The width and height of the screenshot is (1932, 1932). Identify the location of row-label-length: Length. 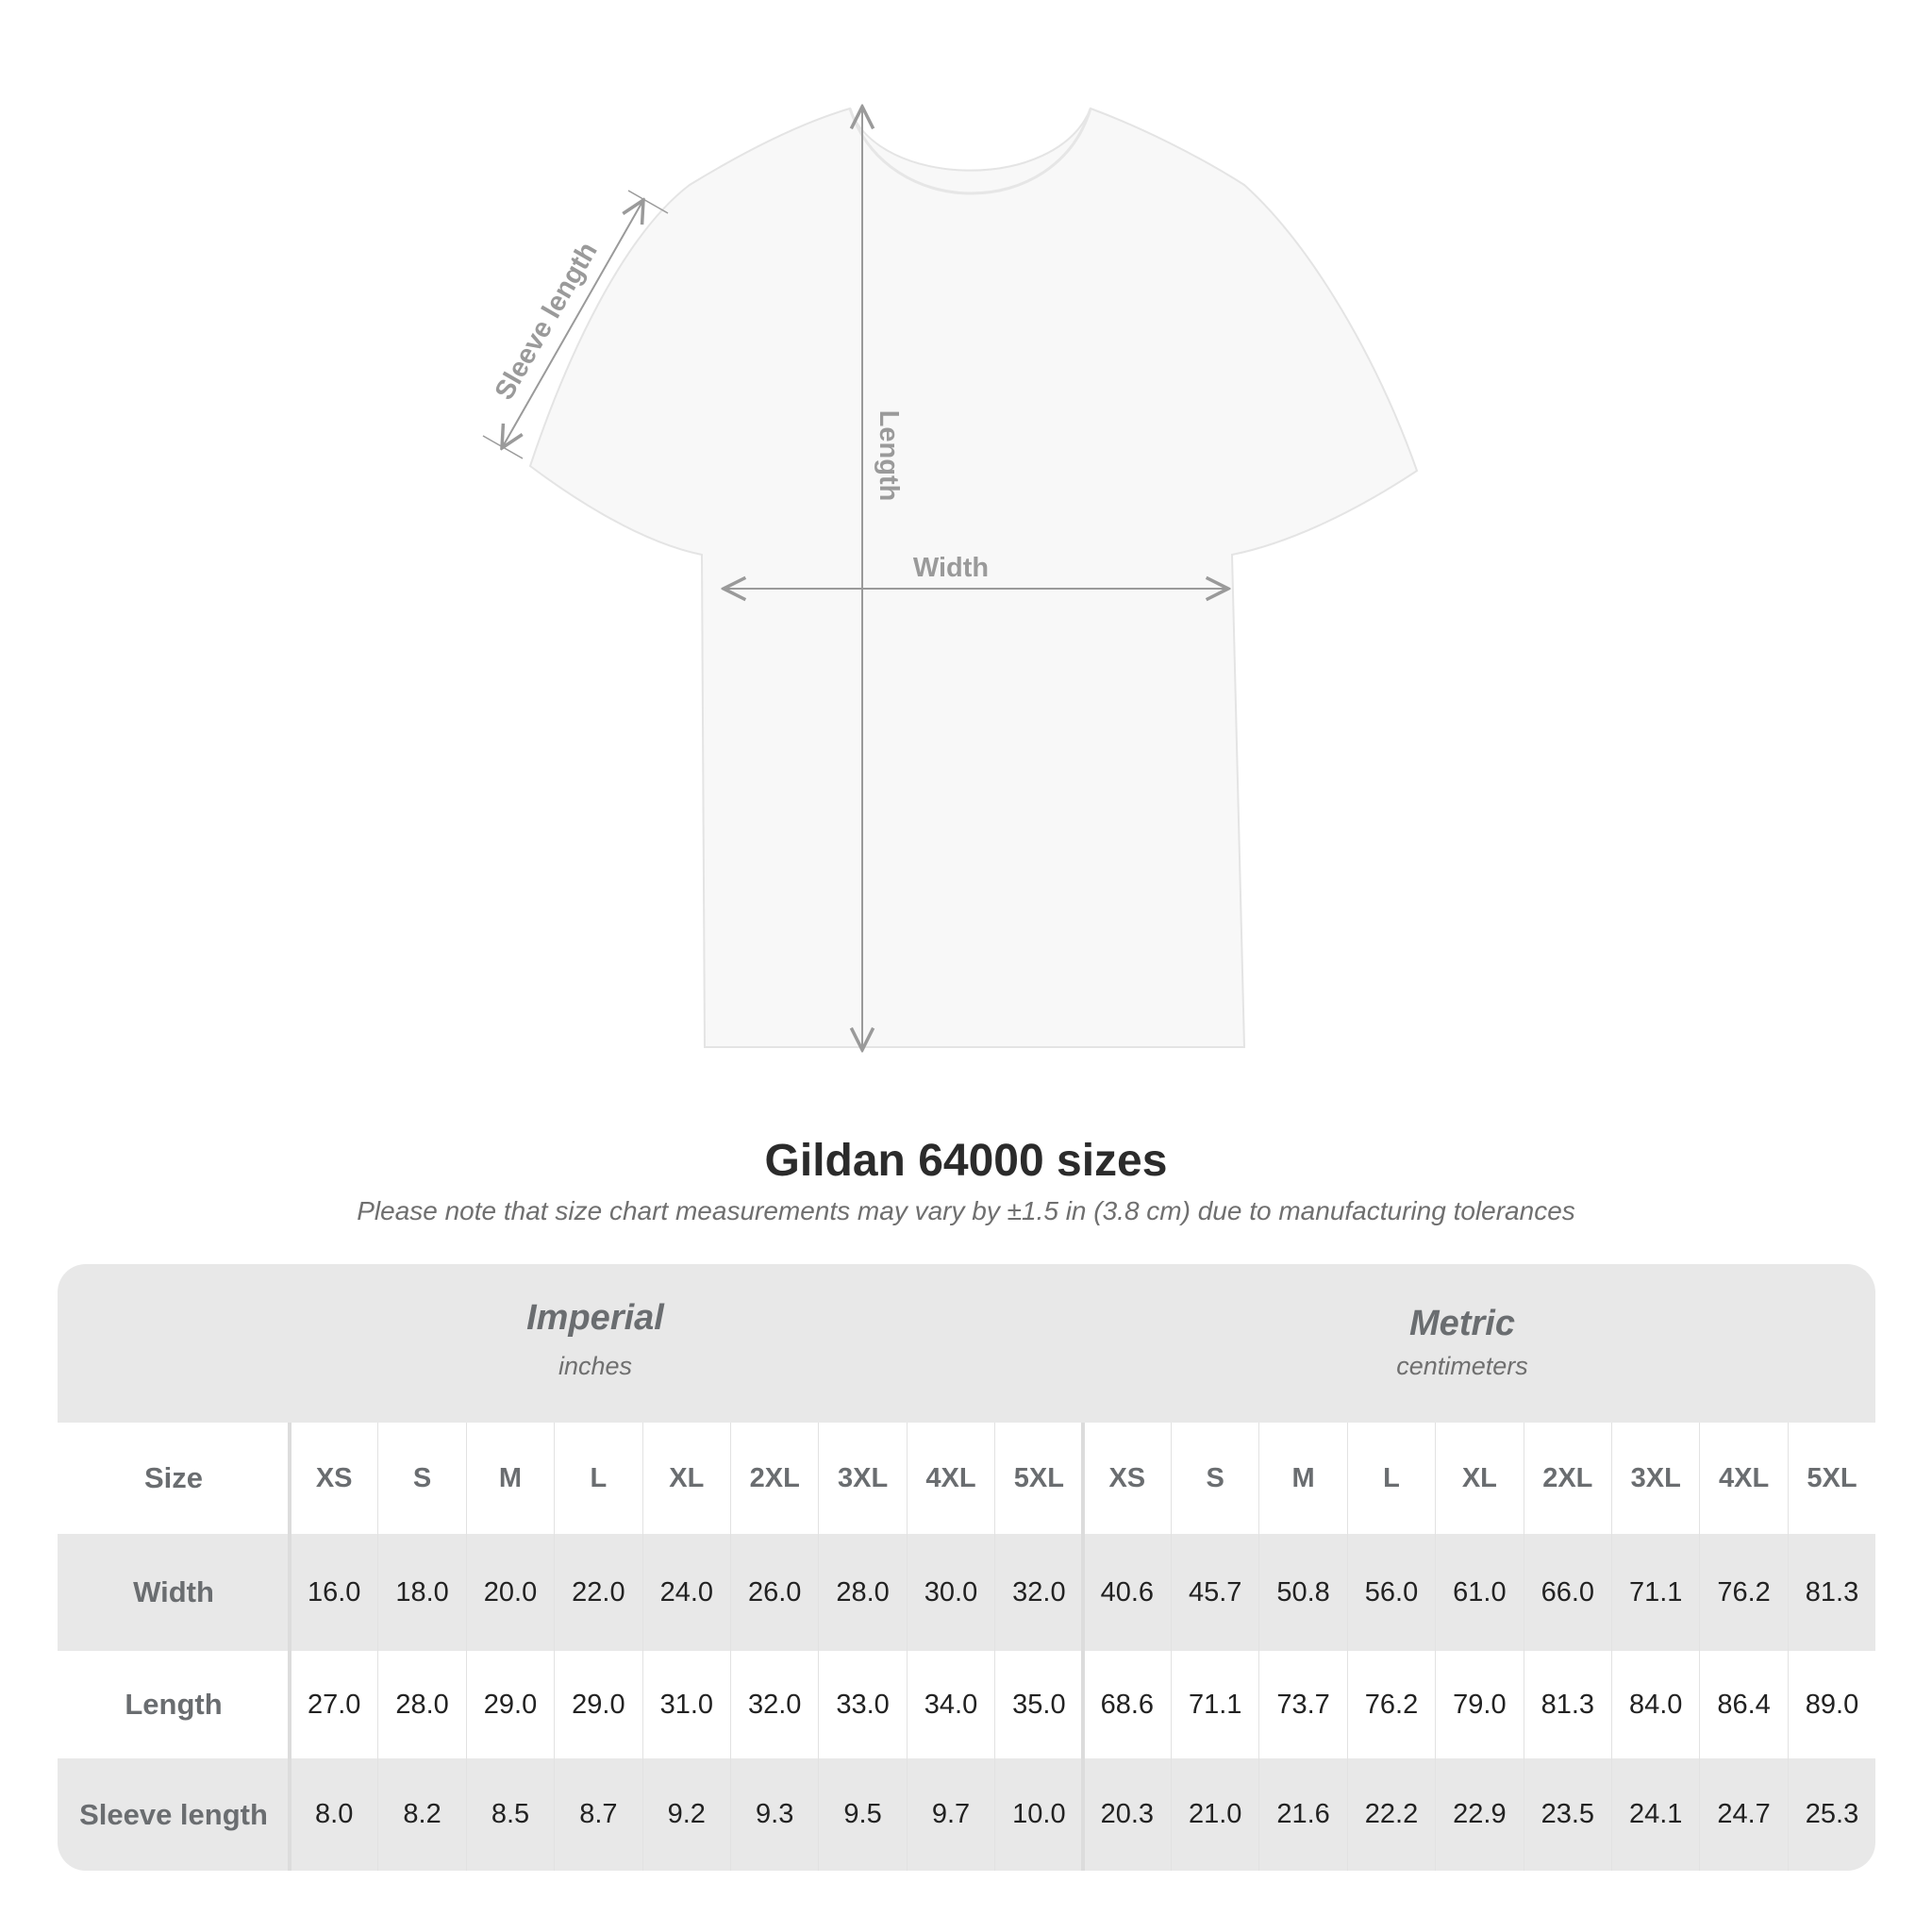
(174, 1704).